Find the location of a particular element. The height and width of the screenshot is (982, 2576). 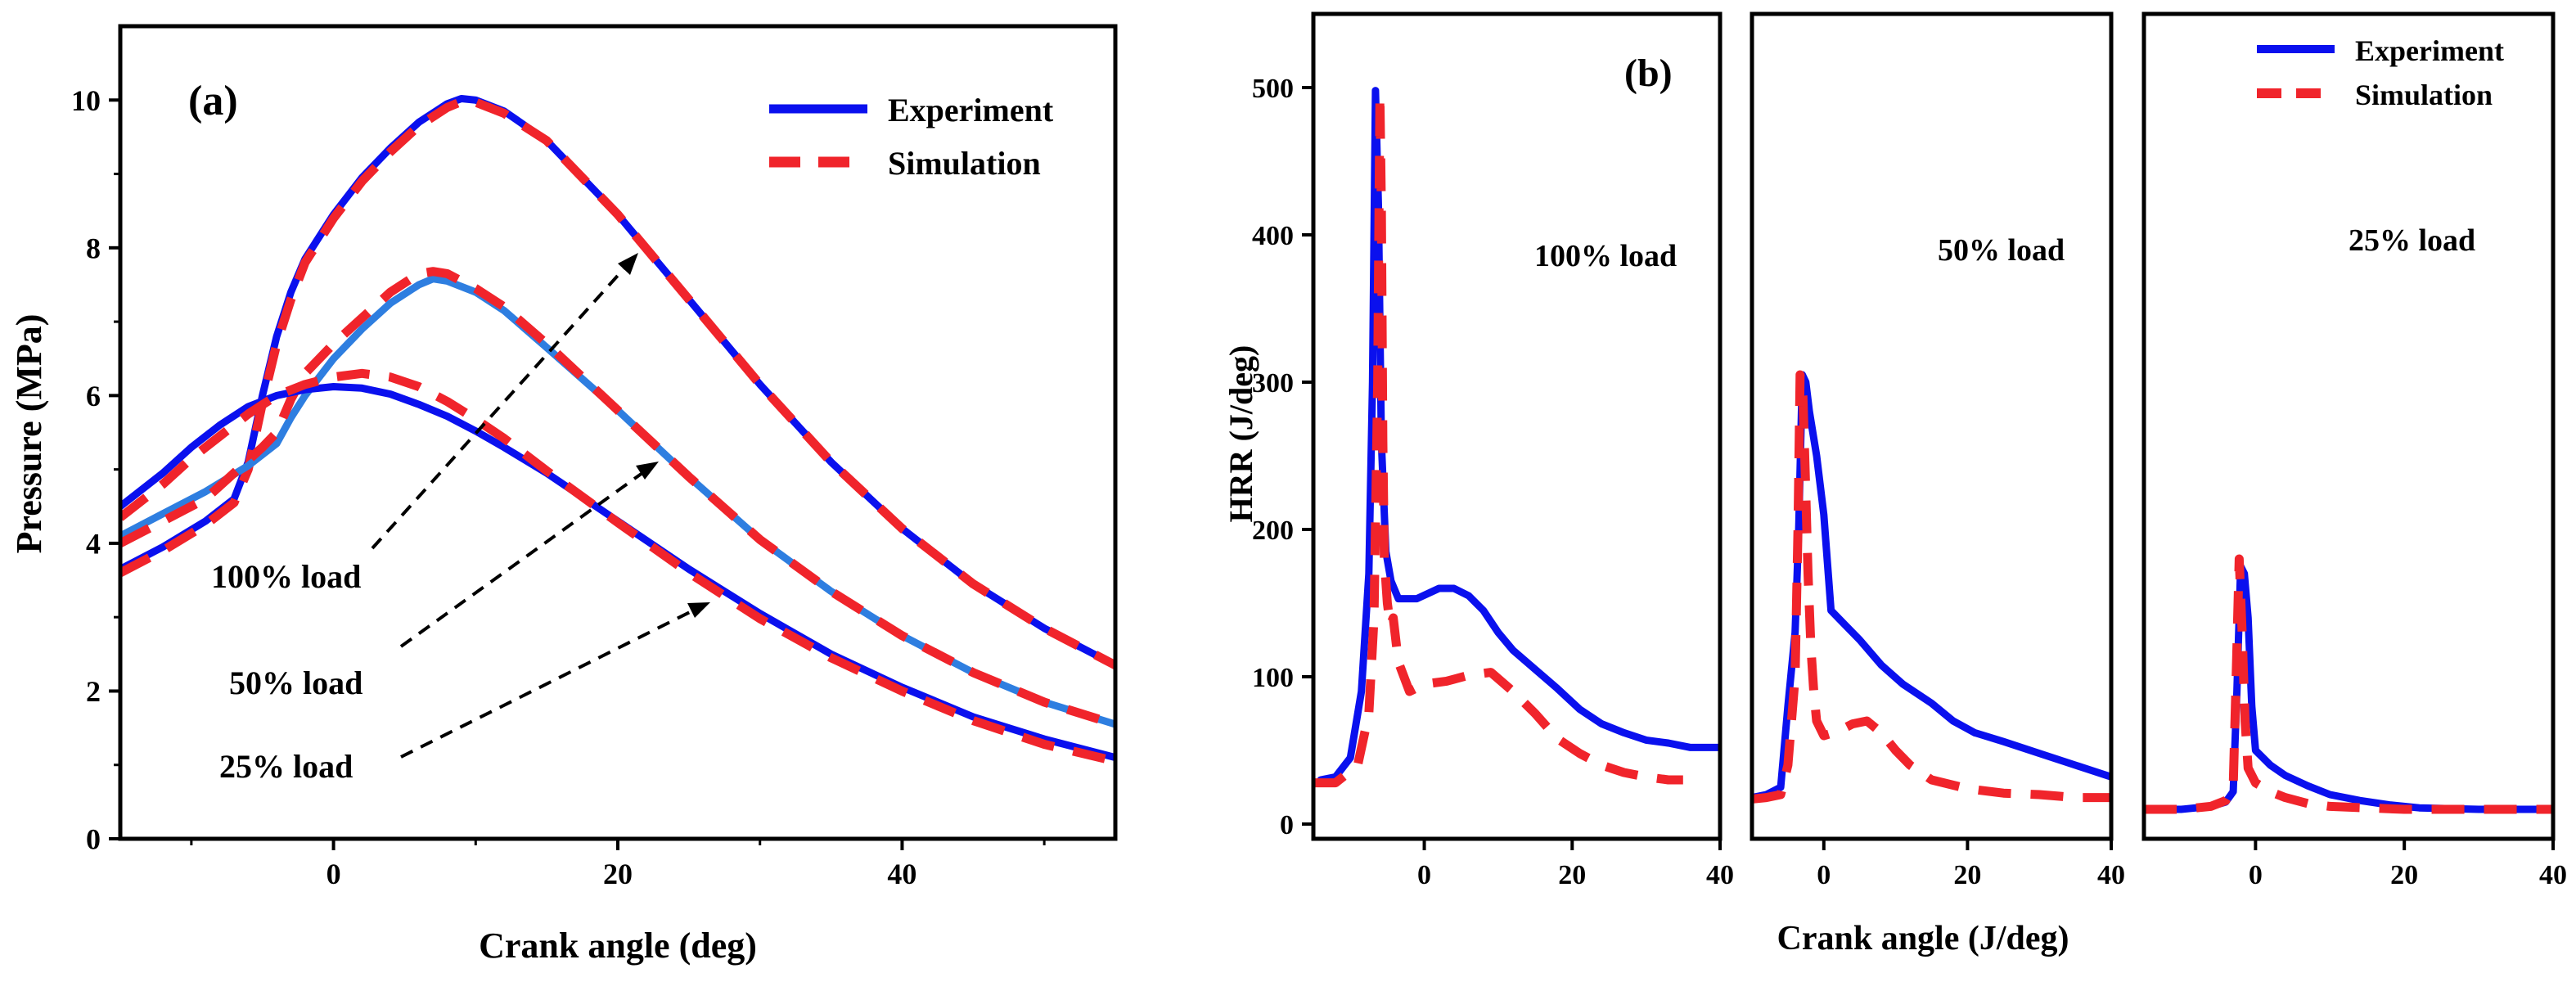

arrow-25-load is located at coordinates (550, 683).